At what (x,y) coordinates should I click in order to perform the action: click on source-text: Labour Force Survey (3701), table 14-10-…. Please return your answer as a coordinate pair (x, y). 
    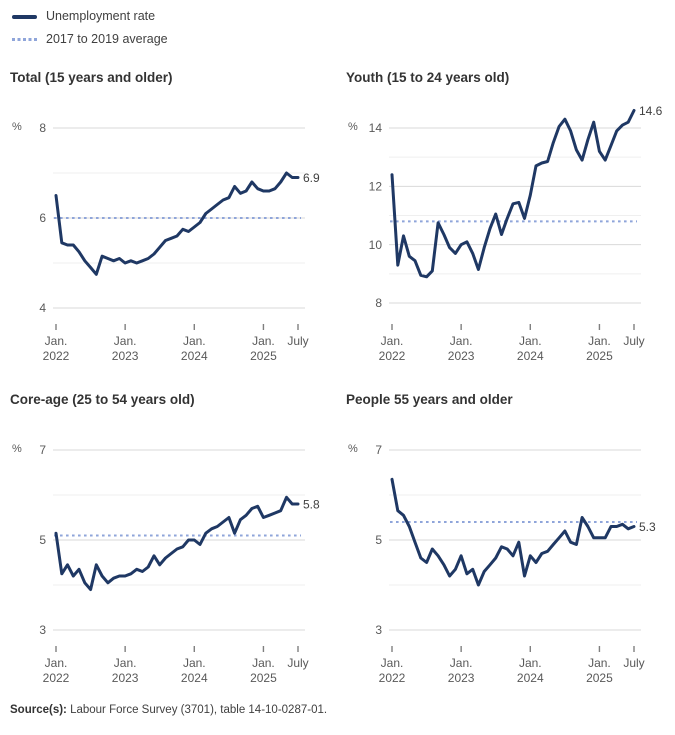
    Looking at the image, I should click on (197, 710).